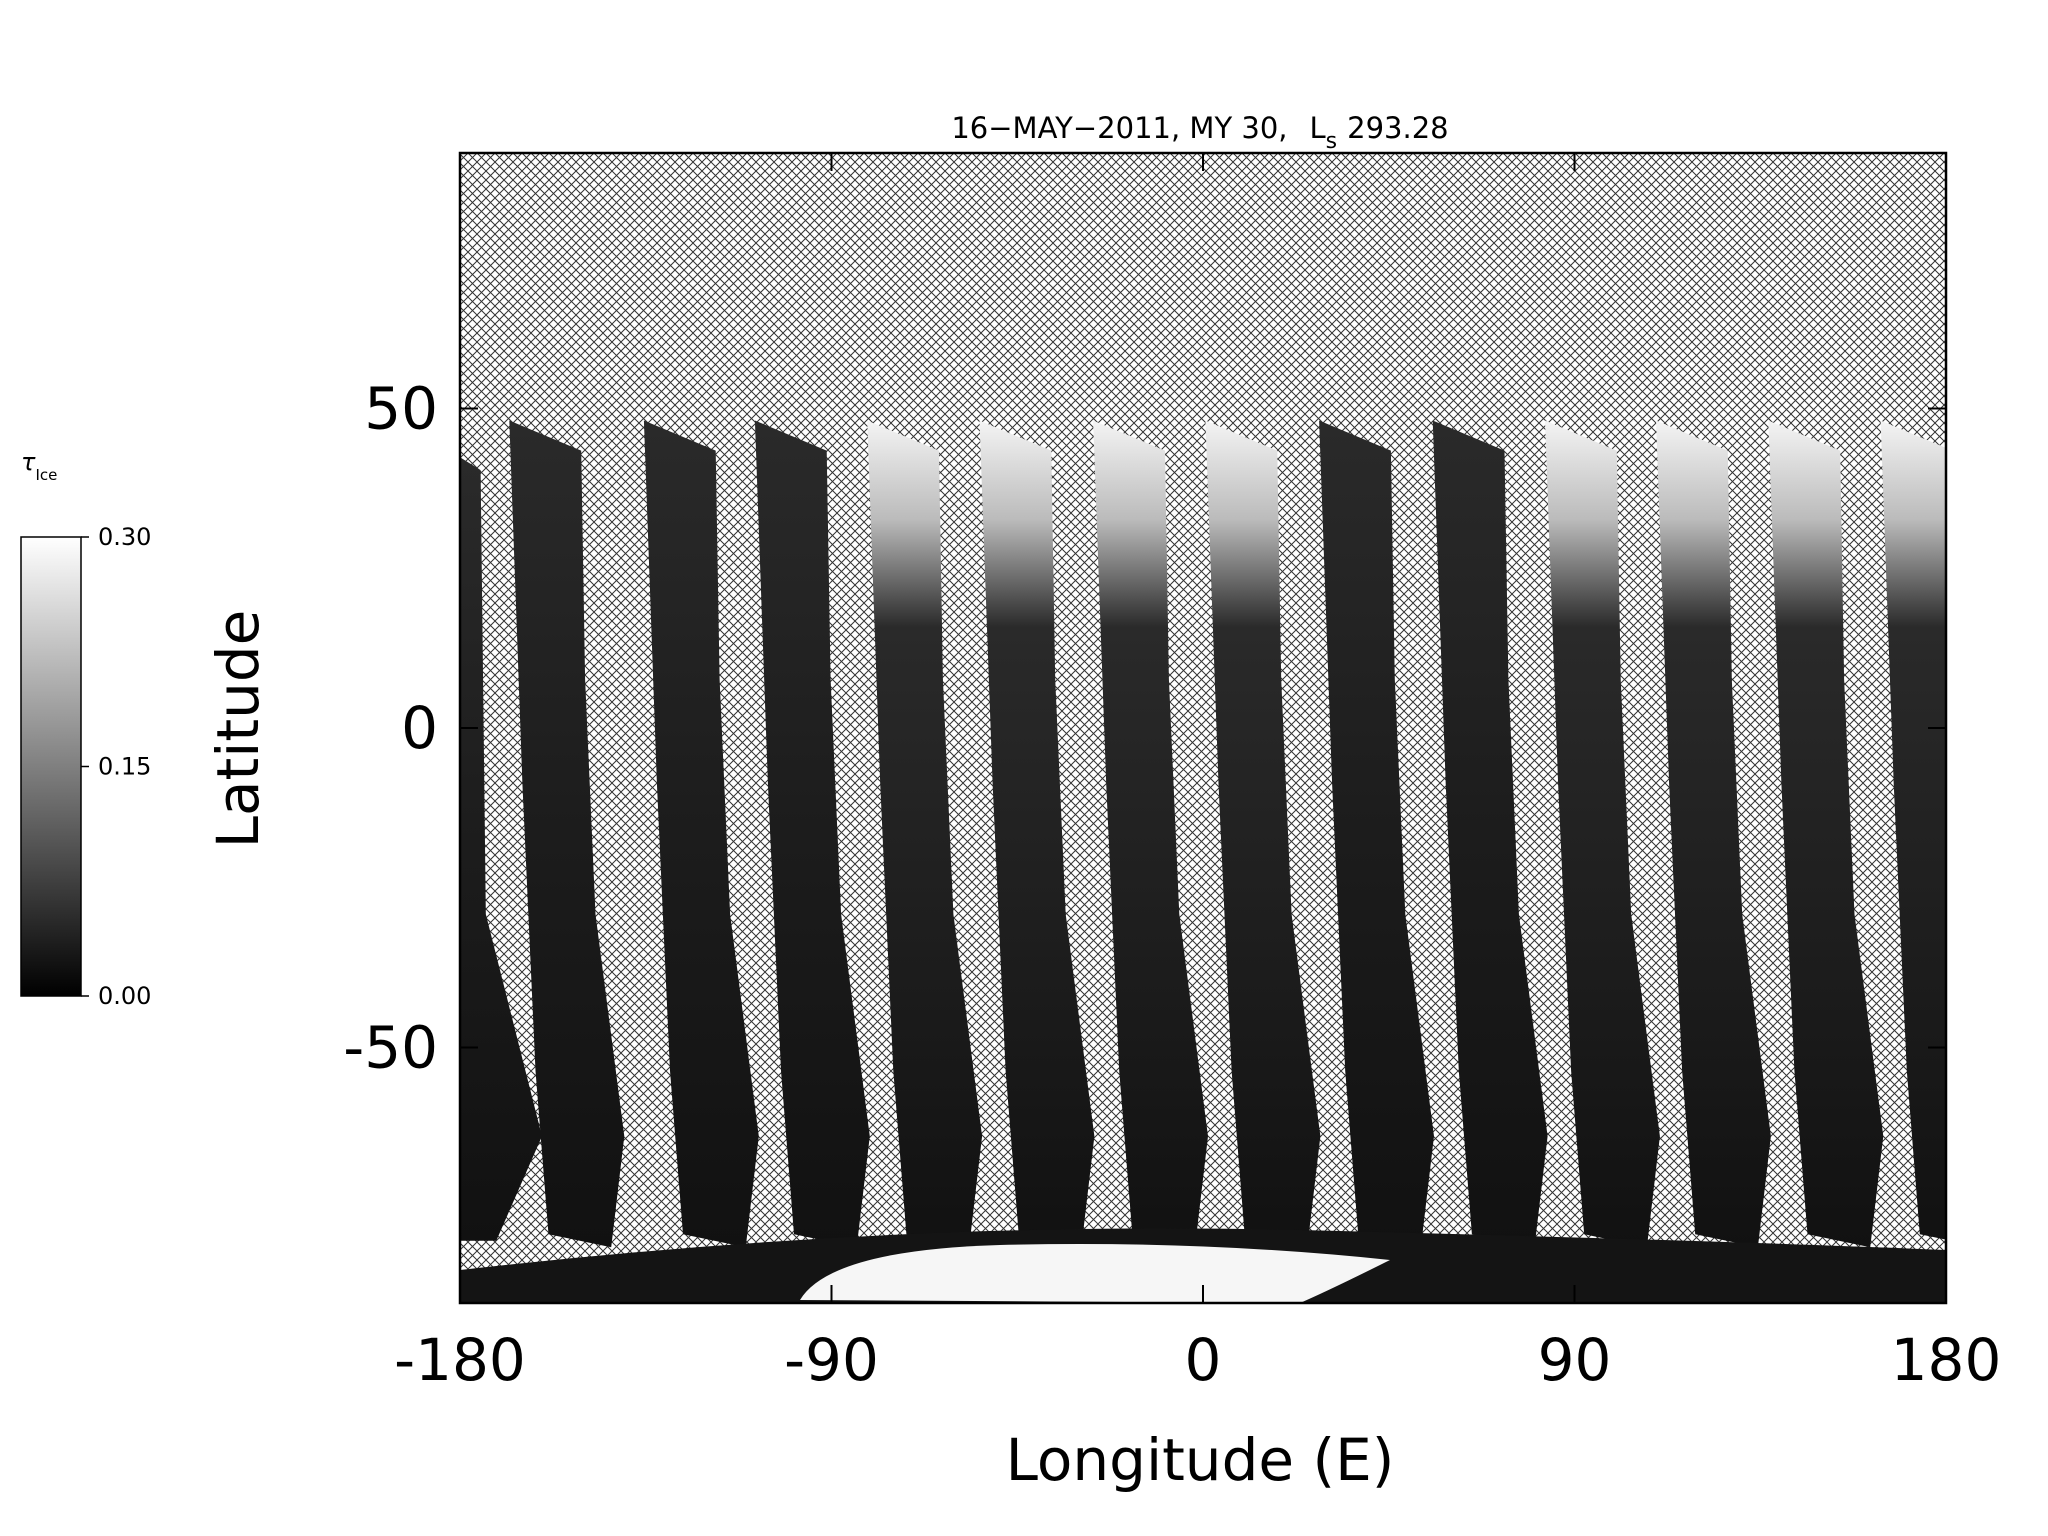 The width and height of the screenshot is (2048, 1536). What do you see at coordinates (124, 996) in the screenshot?
I see `colorbar-tick-label: 0.00` at bounding box center [124, 996].